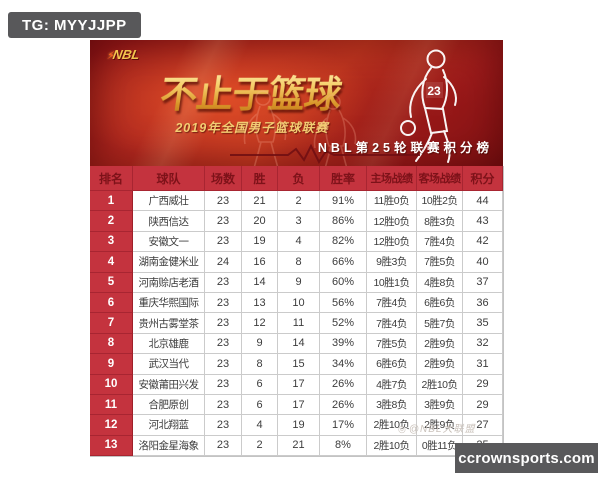 The image size is (600, 480). Describe the element at coordinates (440, 323) in the screenshot. I see `away_record-cell: 5胜7负` at that location.